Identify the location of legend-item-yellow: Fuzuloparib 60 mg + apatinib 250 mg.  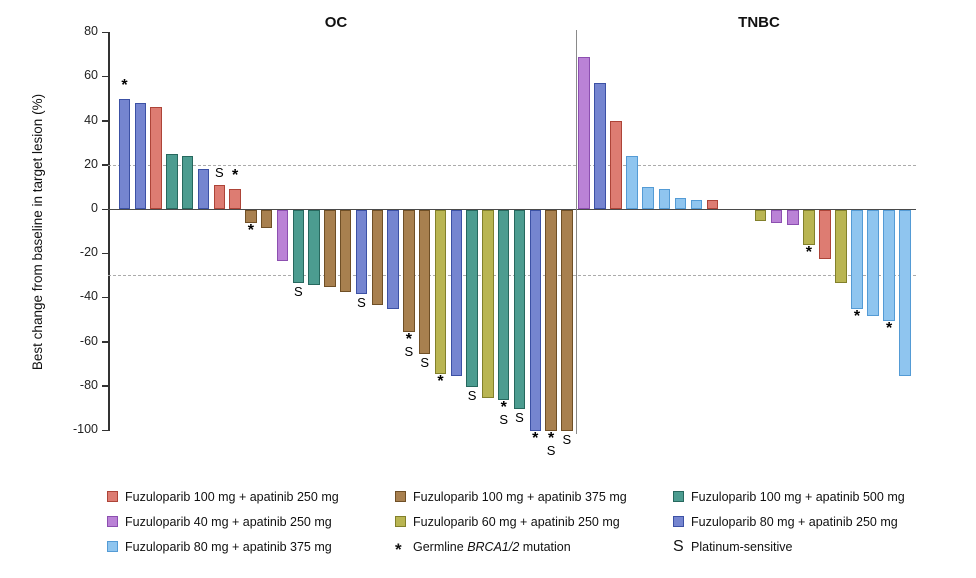
(534, 522).